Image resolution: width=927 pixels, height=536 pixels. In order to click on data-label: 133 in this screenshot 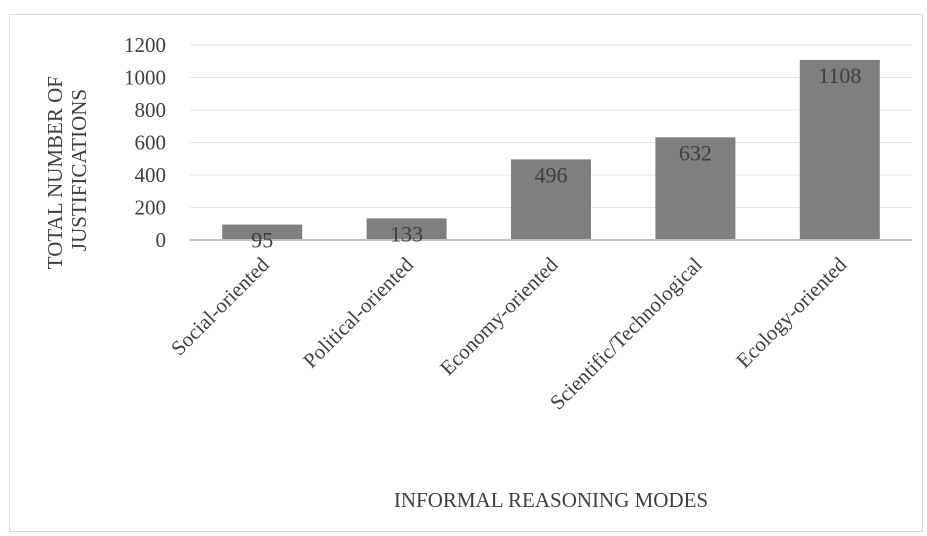, I will do `click(406, 233)`.